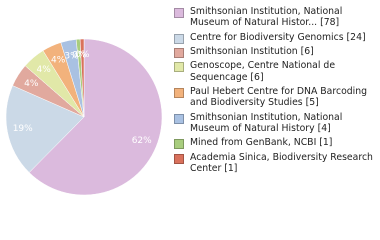 Image resolution: width=380 pixels, height=240 pixels. I want to click on value-label: 62%, so click(142, 141).